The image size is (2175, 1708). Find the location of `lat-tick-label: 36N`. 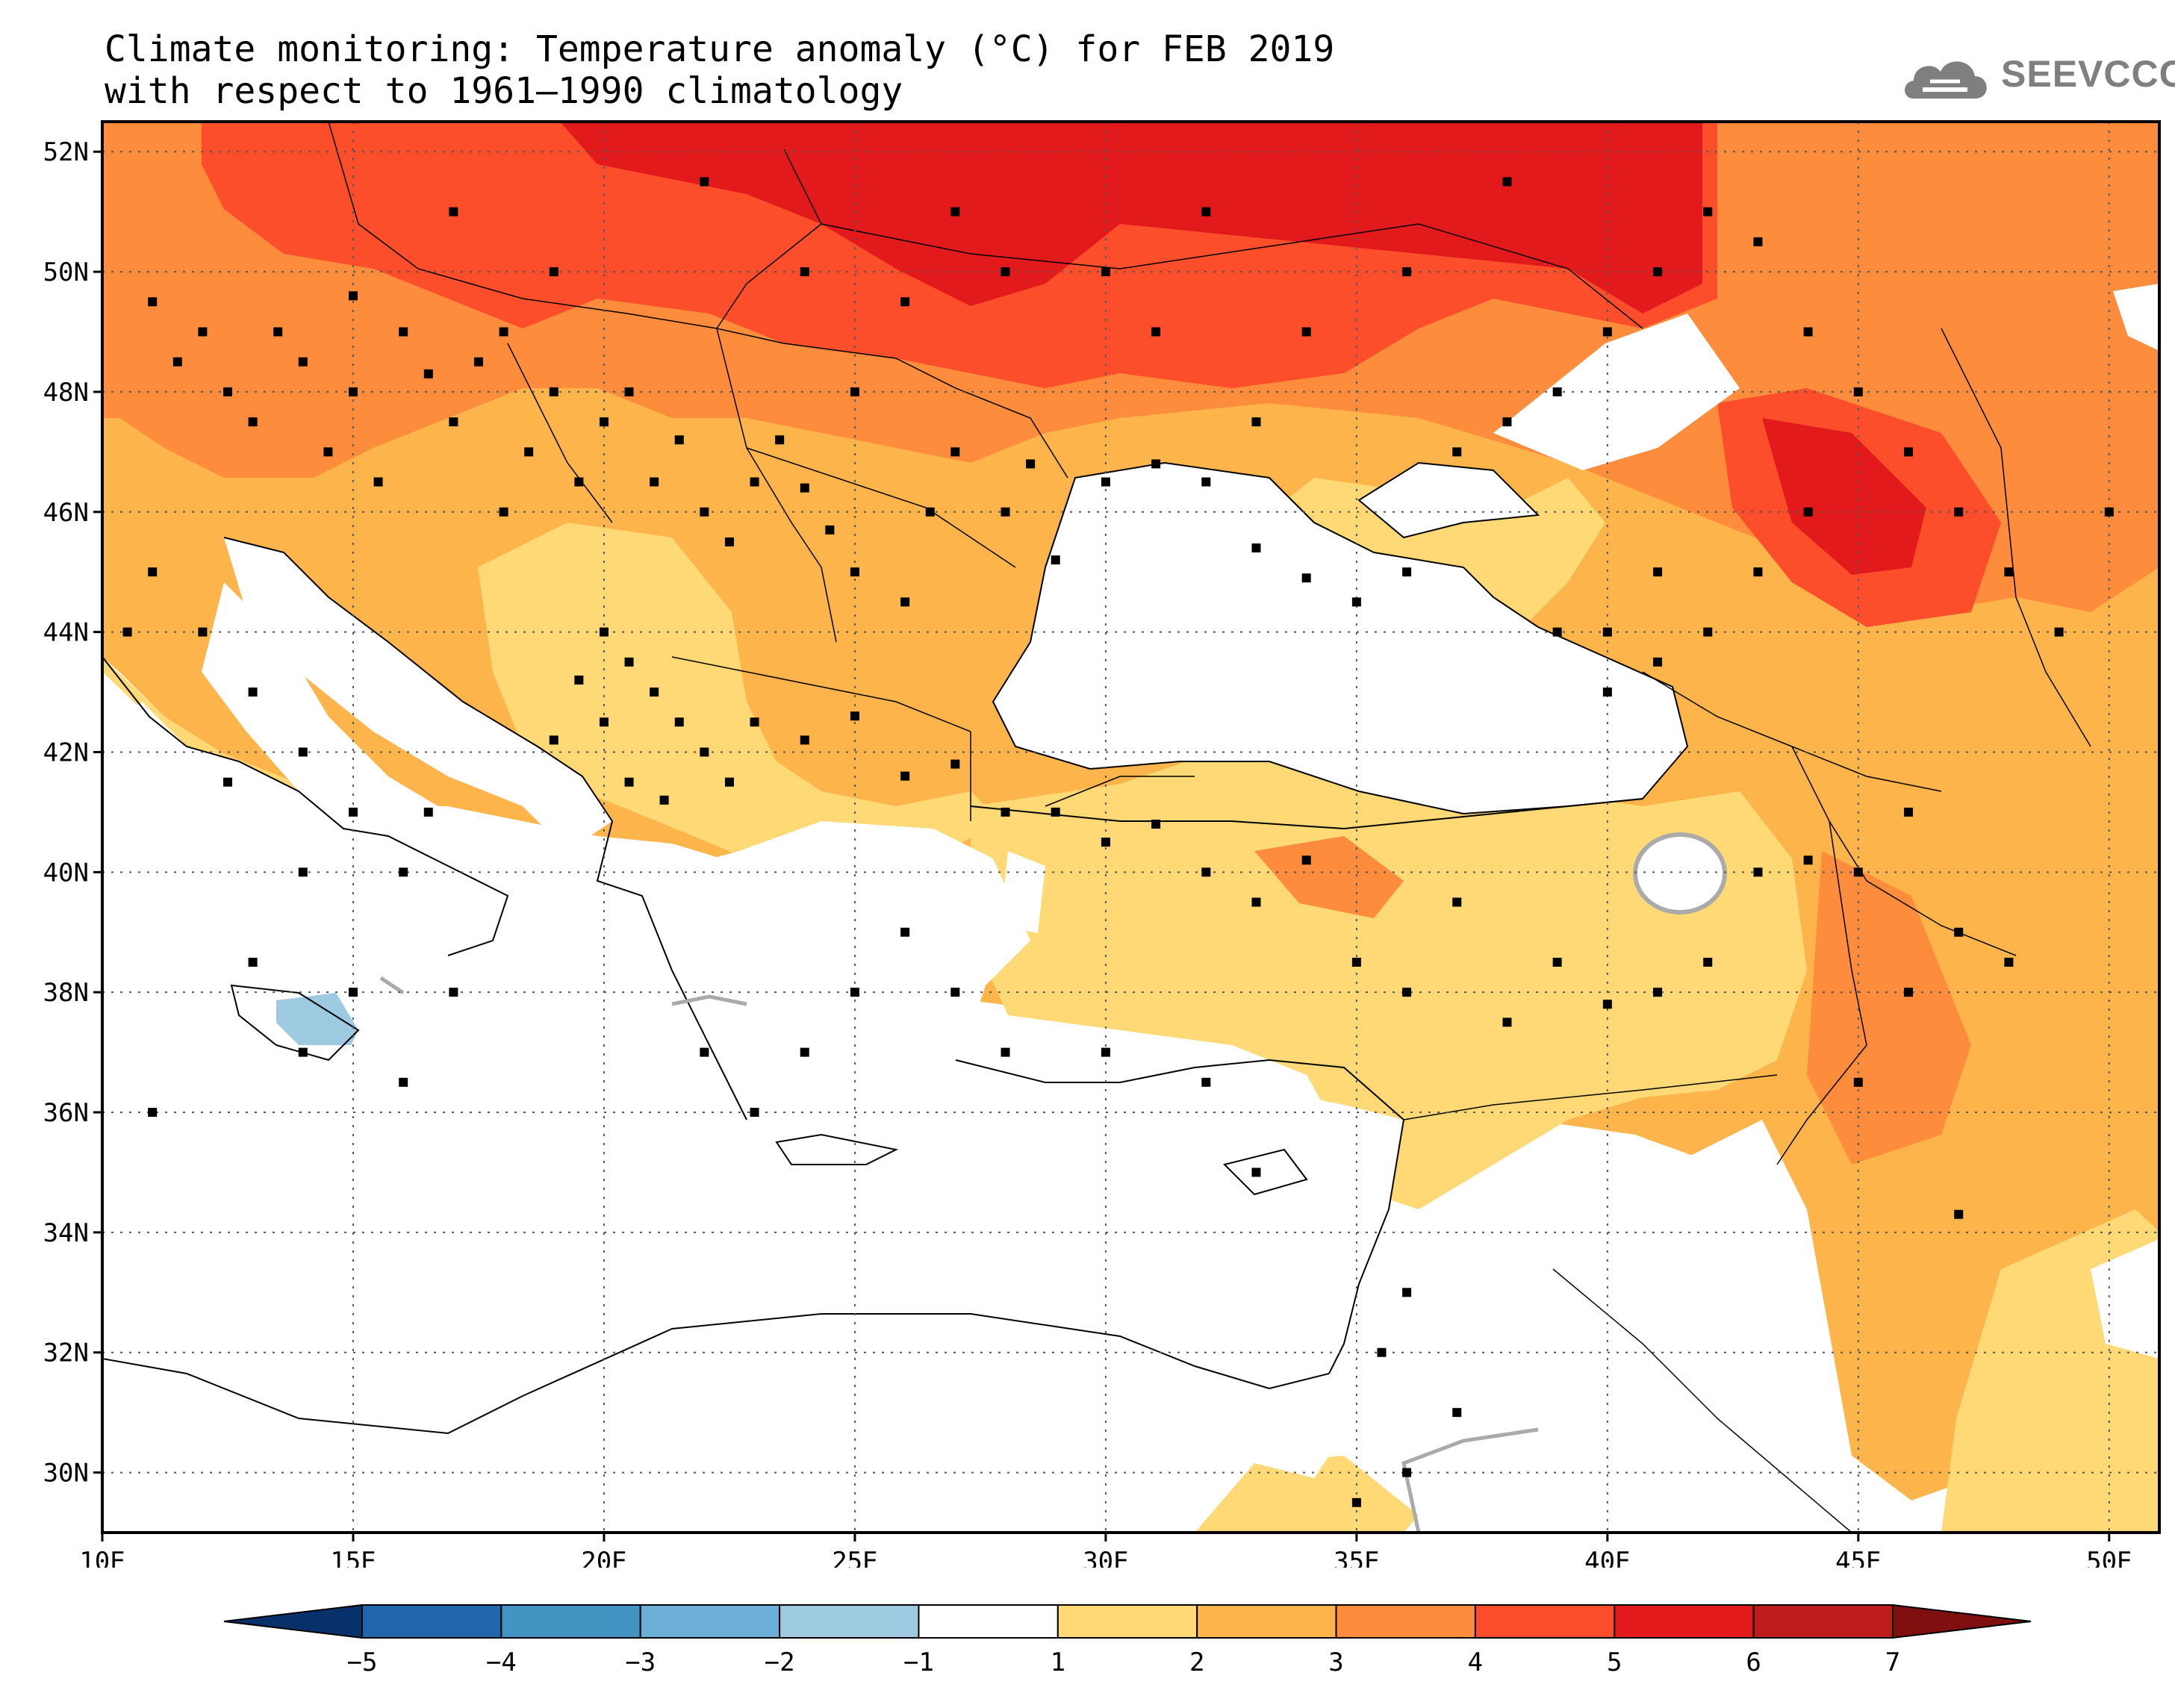

lat-tick-label: 36N is located at coordinates (66, 1113).